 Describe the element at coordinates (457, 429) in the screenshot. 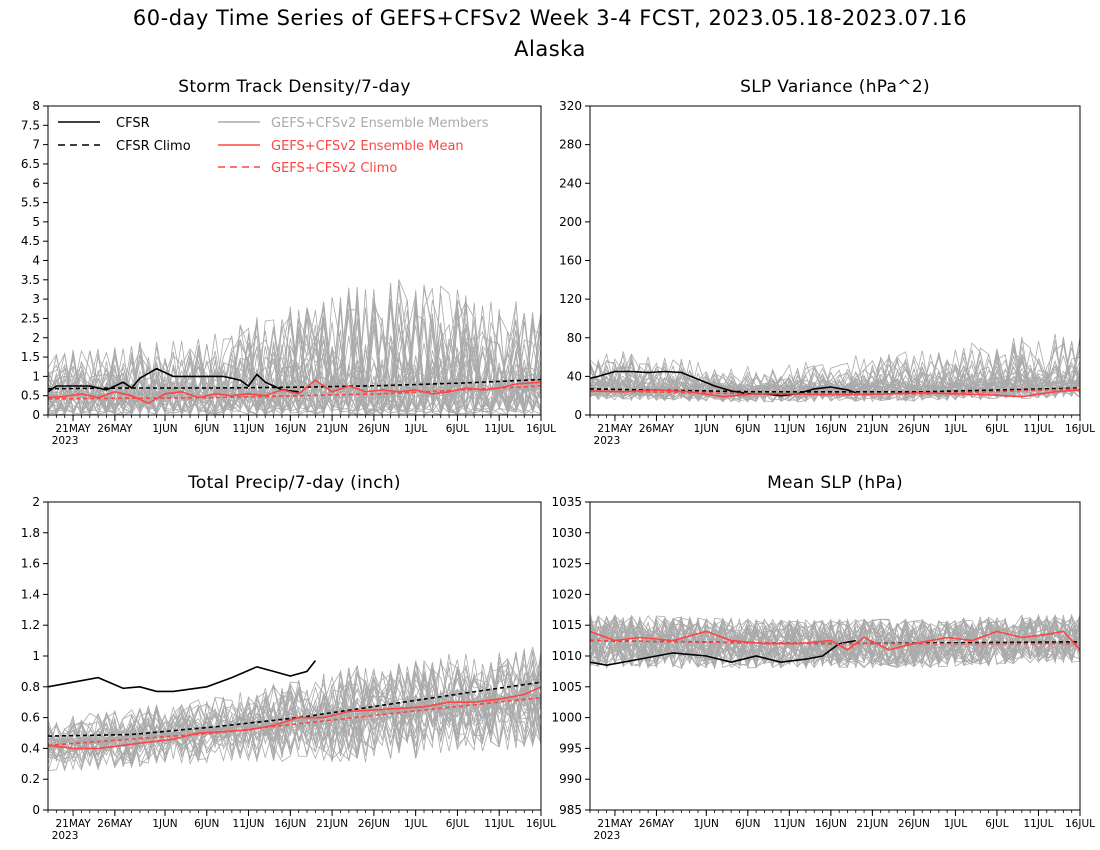

I see `x-tick-label: 6JUL` at that location.